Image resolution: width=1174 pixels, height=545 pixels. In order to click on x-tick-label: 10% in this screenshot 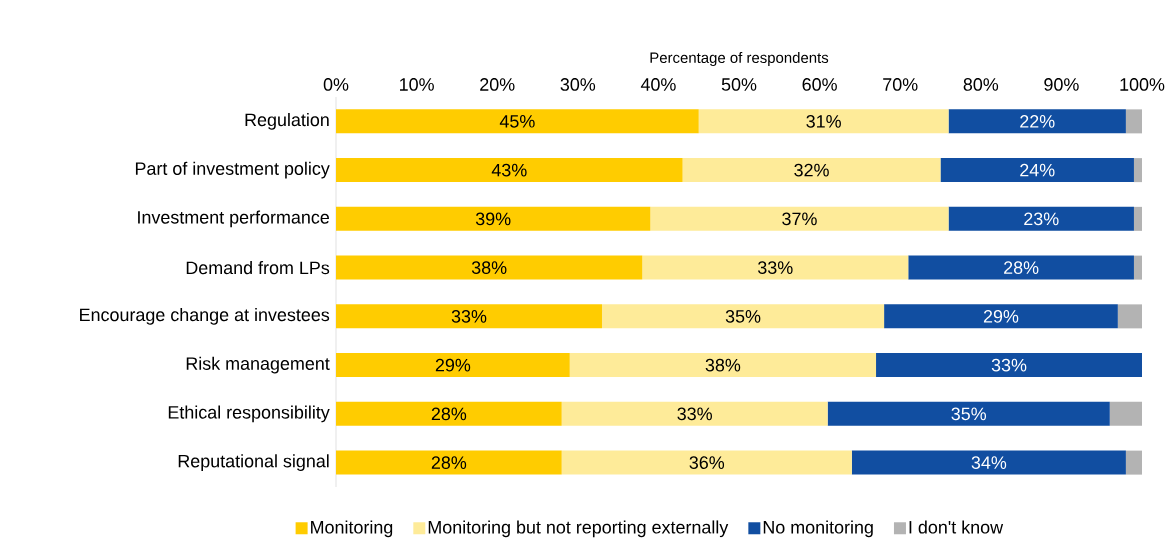, I will do `click(417, 84)`.